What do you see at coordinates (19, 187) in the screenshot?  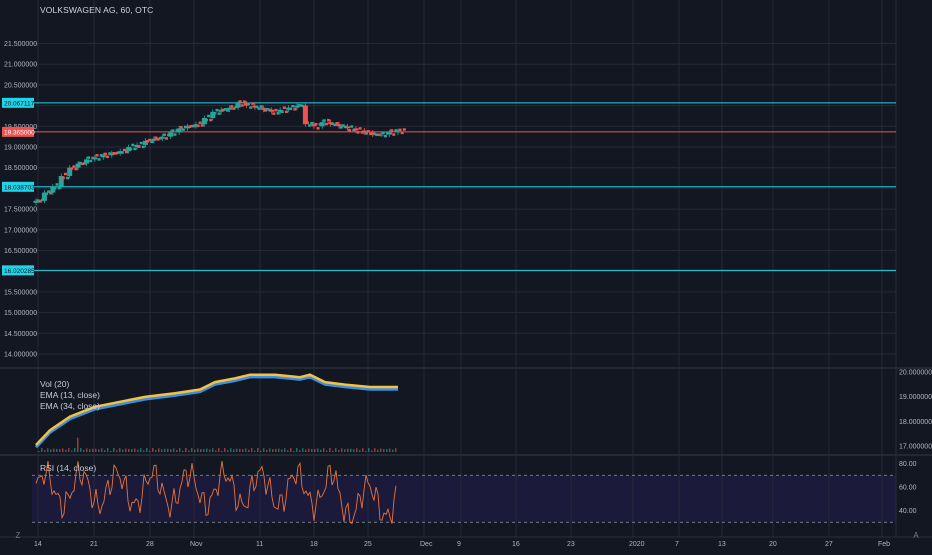 I see `level-label: 18.038703` at bounding box center [19, 187].